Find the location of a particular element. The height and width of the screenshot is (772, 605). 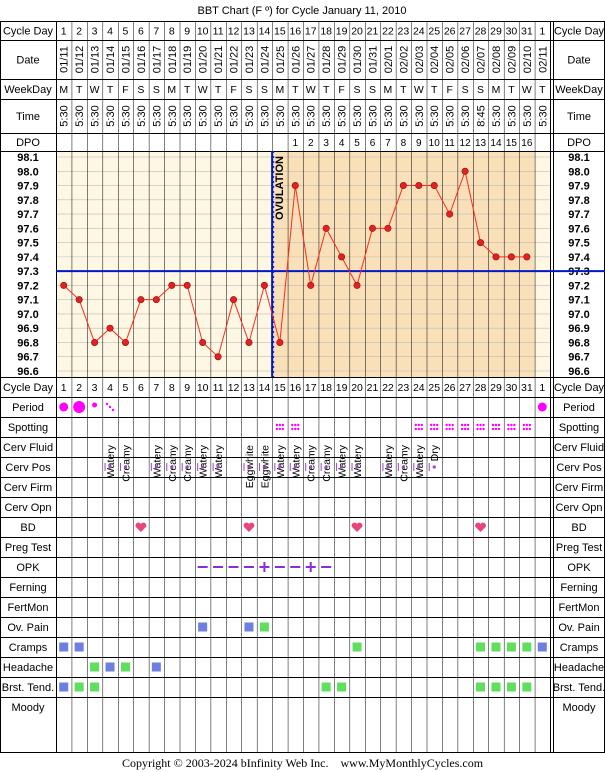

cycle-label: 25 is located at coordinates (434, 32).